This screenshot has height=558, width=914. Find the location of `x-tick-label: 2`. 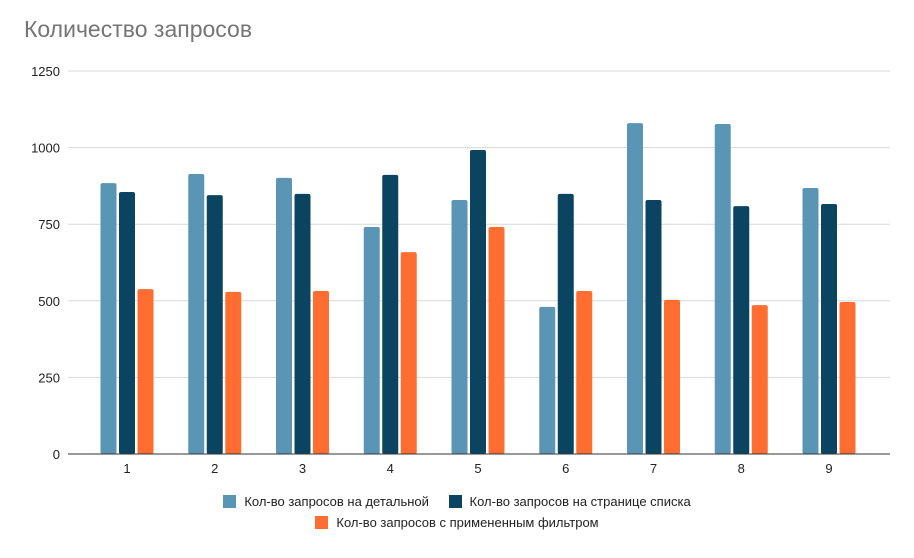

x-tick-label: 2 is located at coordinates (214, 468).